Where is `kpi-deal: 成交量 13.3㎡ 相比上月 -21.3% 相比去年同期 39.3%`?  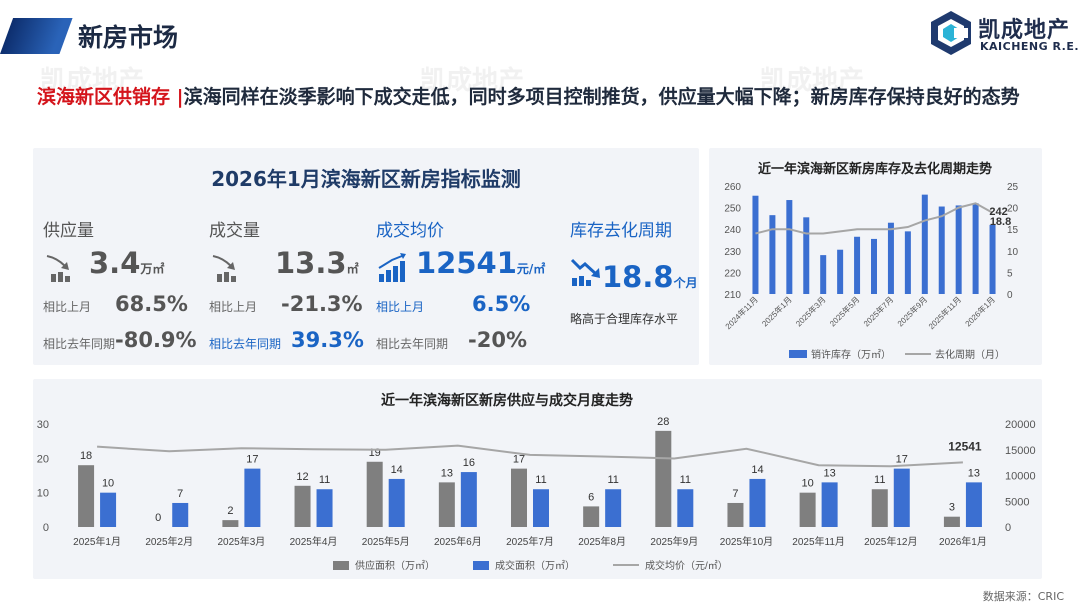 kpi-deal: 成交量 13.3㎡ 相比上月 -21.3% 相比去年同期 39.3% is located at coordinates (291, 285).